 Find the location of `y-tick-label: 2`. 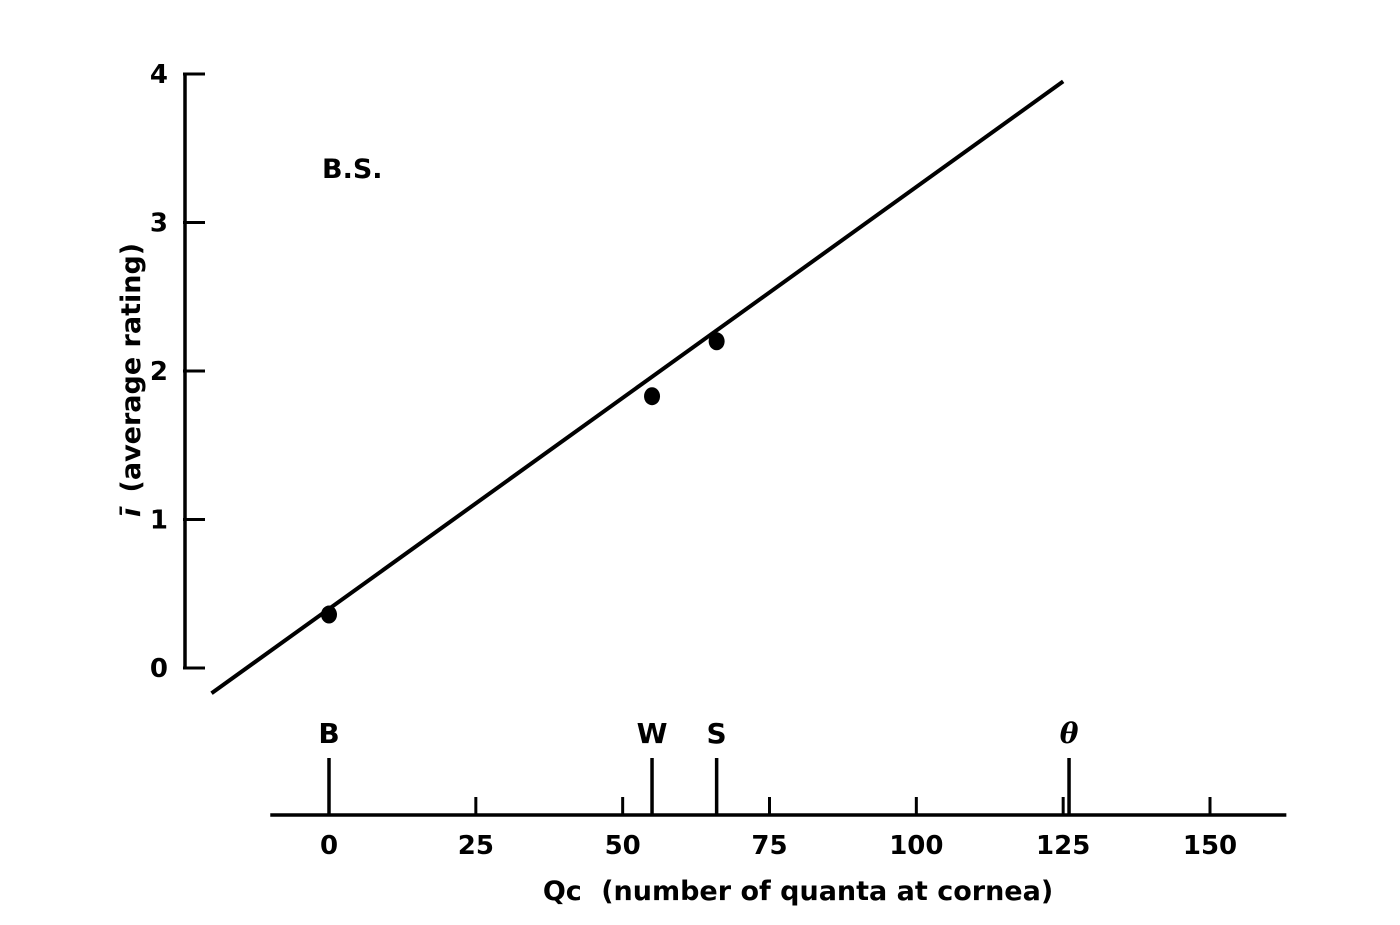

y-tick-label: 2 is located at coordinates (159, 372).